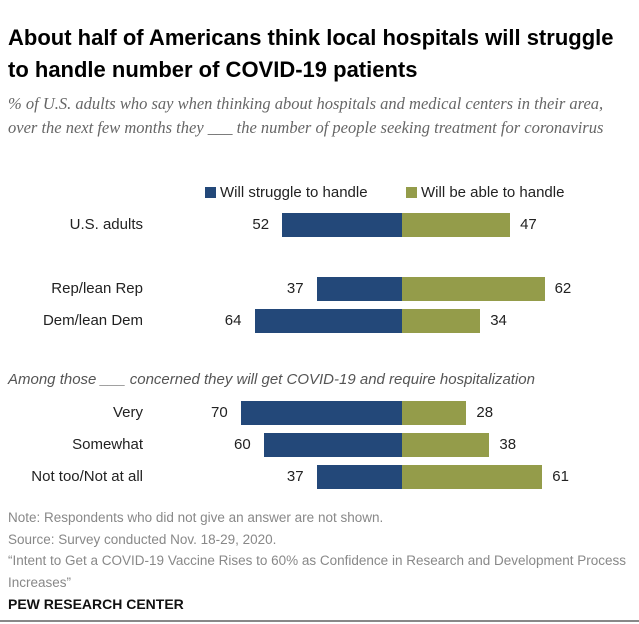 The width and height of the screenshot is (639, 624). What do you see at coordinates (219, 412) in the screenshot?
I see `value-label-struggle: 70` at bounding box center [219, 412].